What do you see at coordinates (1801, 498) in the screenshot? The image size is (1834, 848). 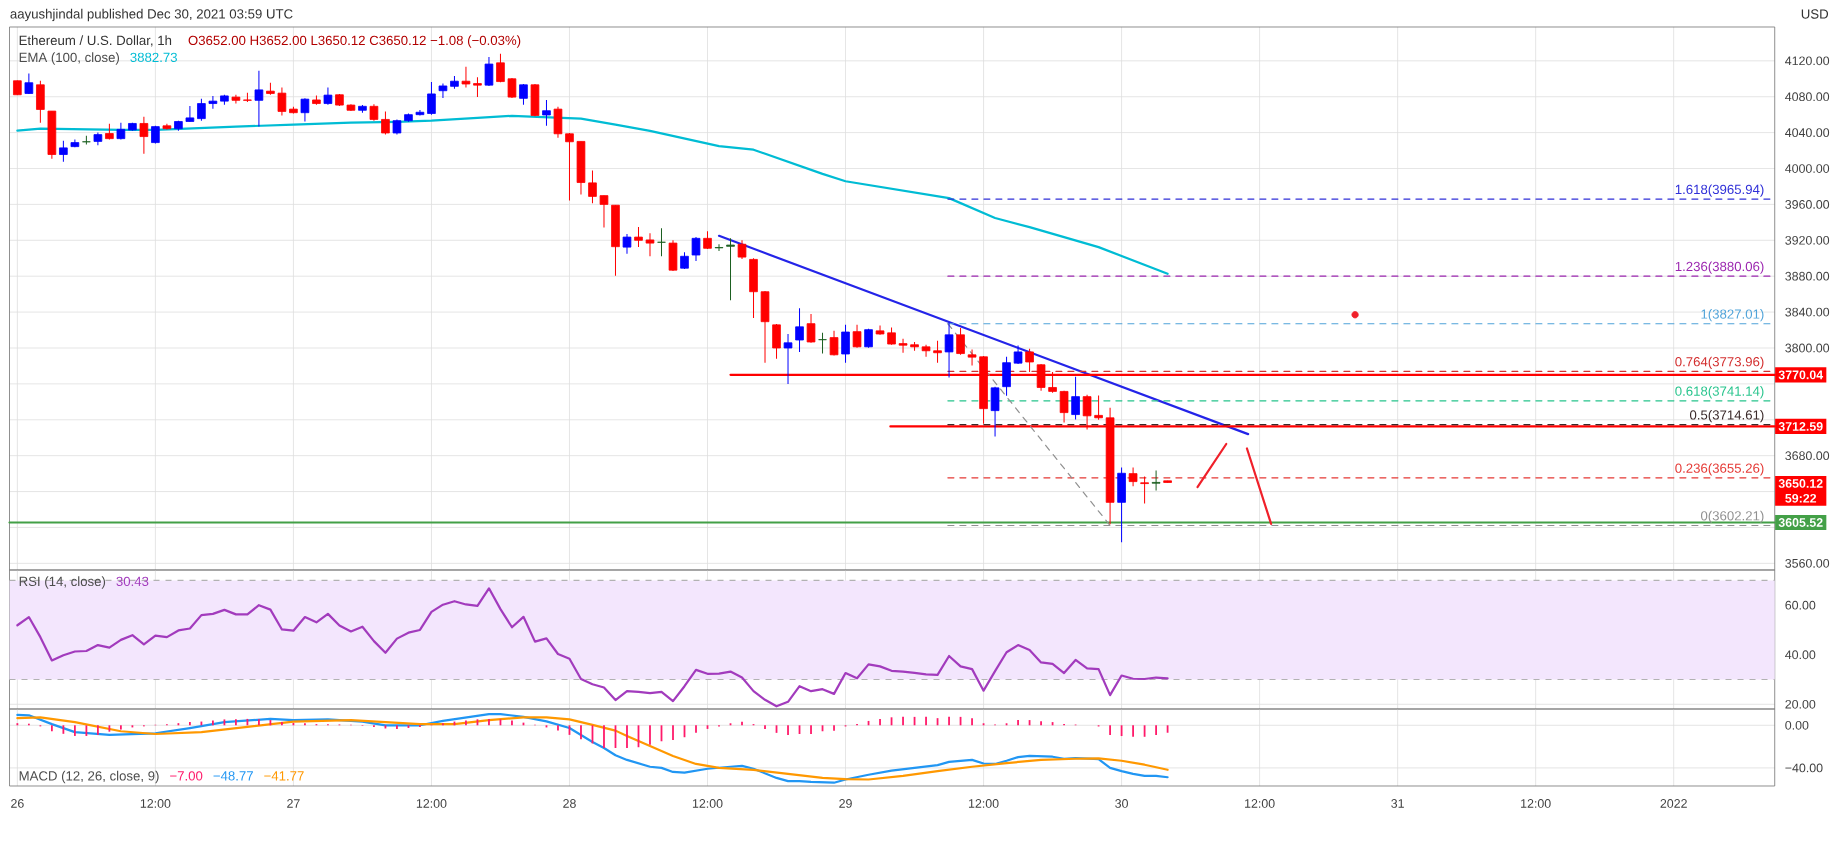 I see `text: 59:22` at bounding box center [1801, 498].